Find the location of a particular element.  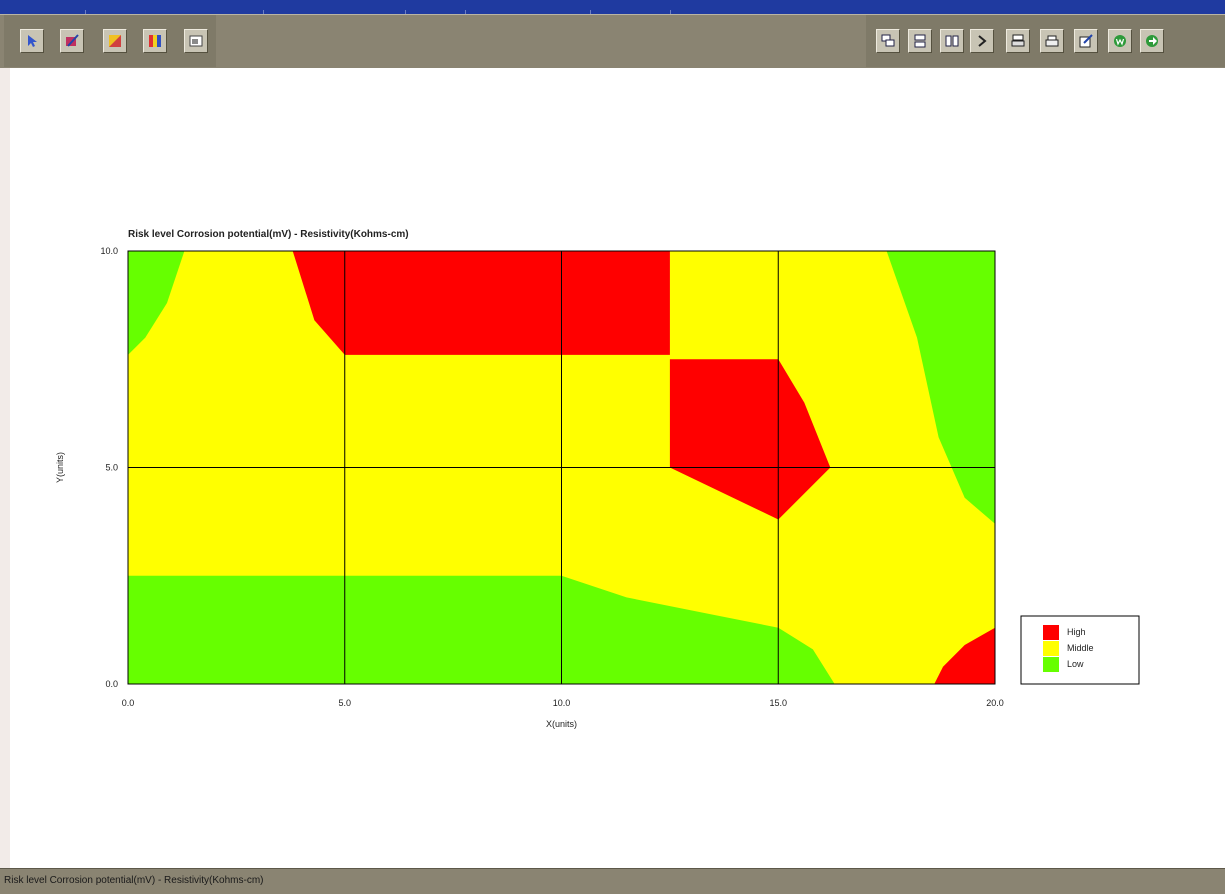

x-tick-label: 10.0 is located at coordinates (562, 703).